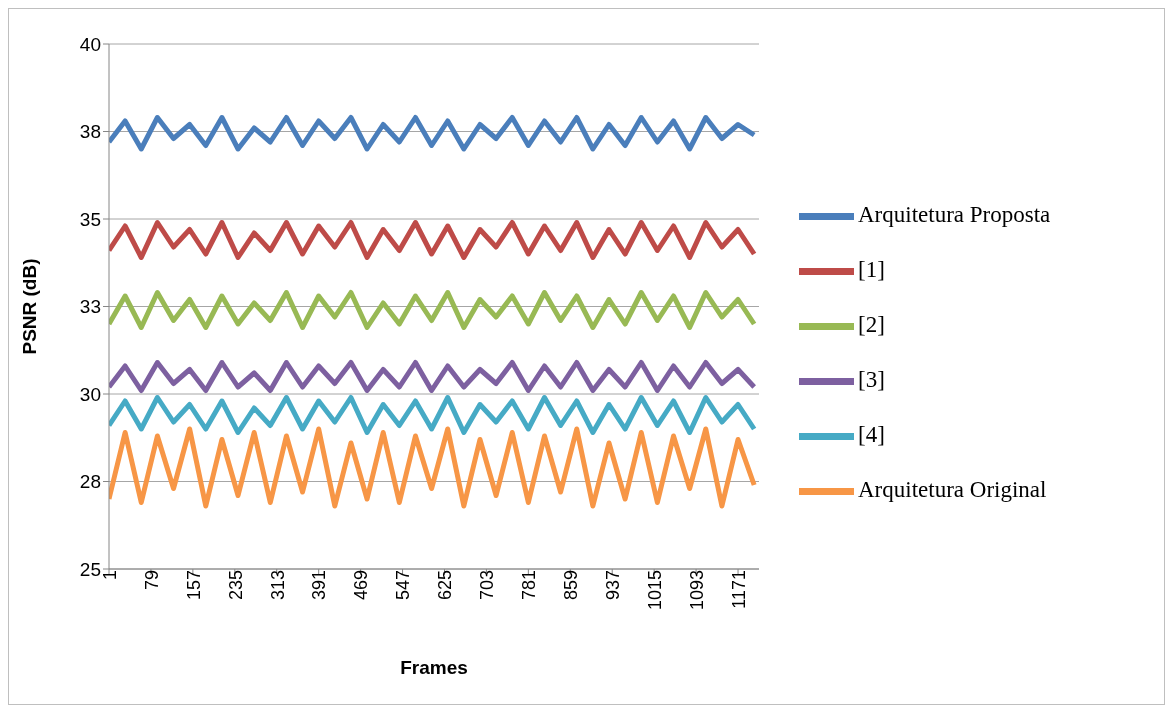  What do you see at coordinates (871, 379) in the screenshot?
I see `legend-label: [3]` at bounding box center [871, 379].